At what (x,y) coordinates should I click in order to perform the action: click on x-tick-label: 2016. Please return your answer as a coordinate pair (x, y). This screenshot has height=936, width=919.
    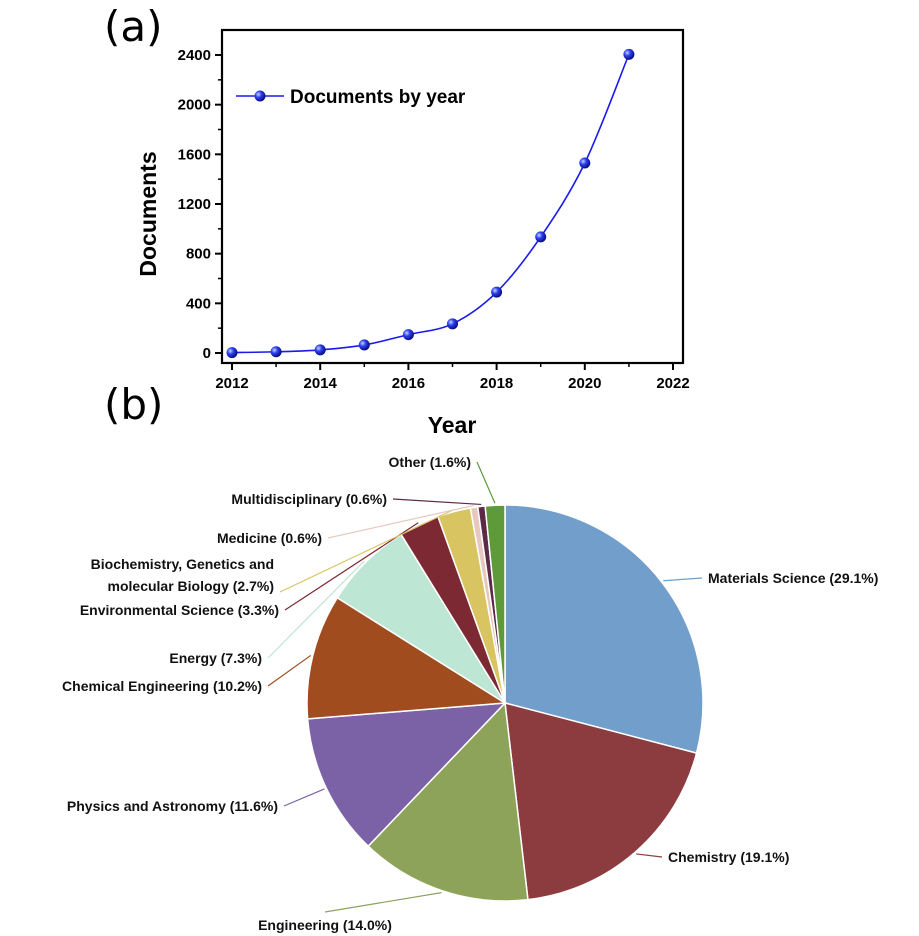
    Looking at the image, I should click on (408, 383).